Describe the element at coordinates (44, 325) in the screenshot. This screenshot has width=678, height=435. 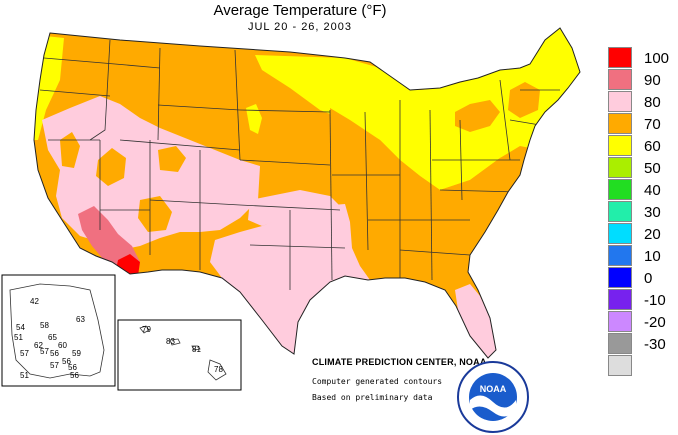
I see `alaska-value: 58` at that location.